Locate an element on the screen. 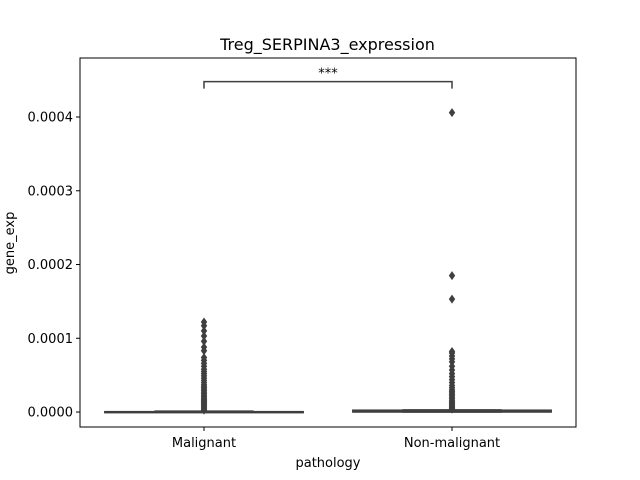 Image resolution: width=640 pixels, height=480 pixels. x-tick-label: Non-malignant is located at coordinates (452, 443).